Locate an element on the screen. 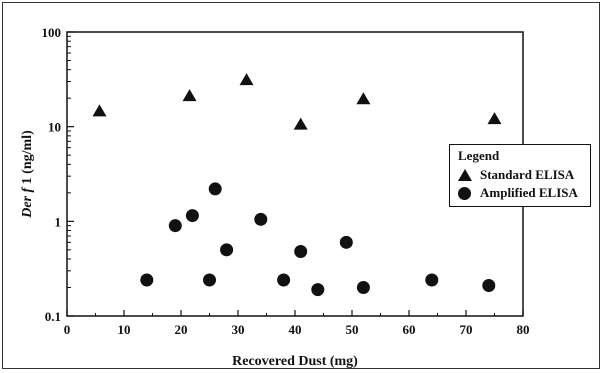  triangle-marker-icon is located at coordinates (465, 175).